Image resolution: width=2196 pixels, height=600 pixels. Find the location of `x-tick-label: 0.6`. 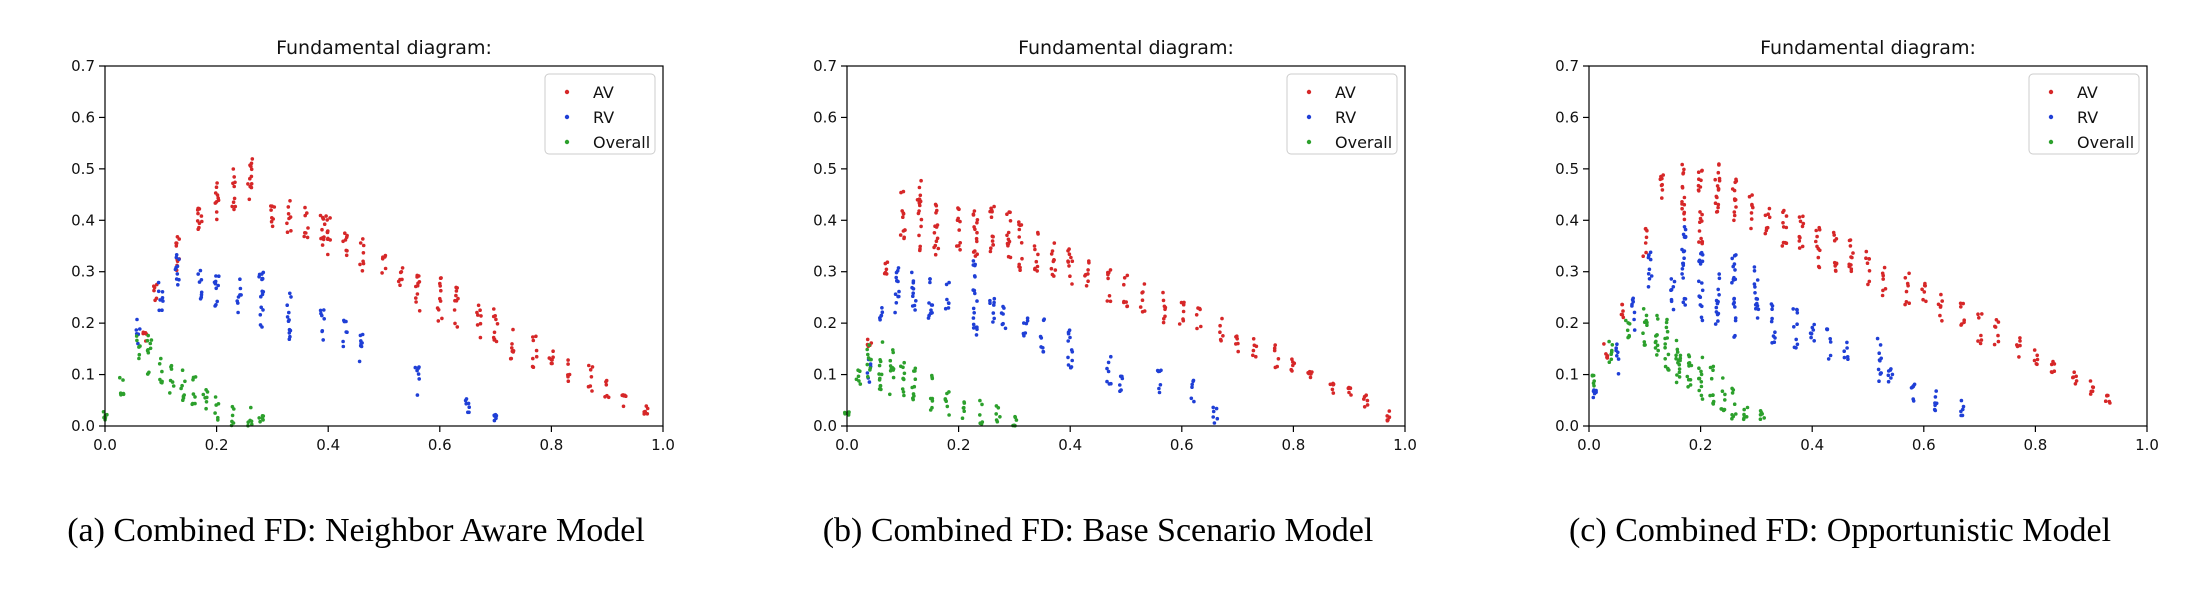

x-tick-label: 0.6 is located at coordinates (1924, 445).